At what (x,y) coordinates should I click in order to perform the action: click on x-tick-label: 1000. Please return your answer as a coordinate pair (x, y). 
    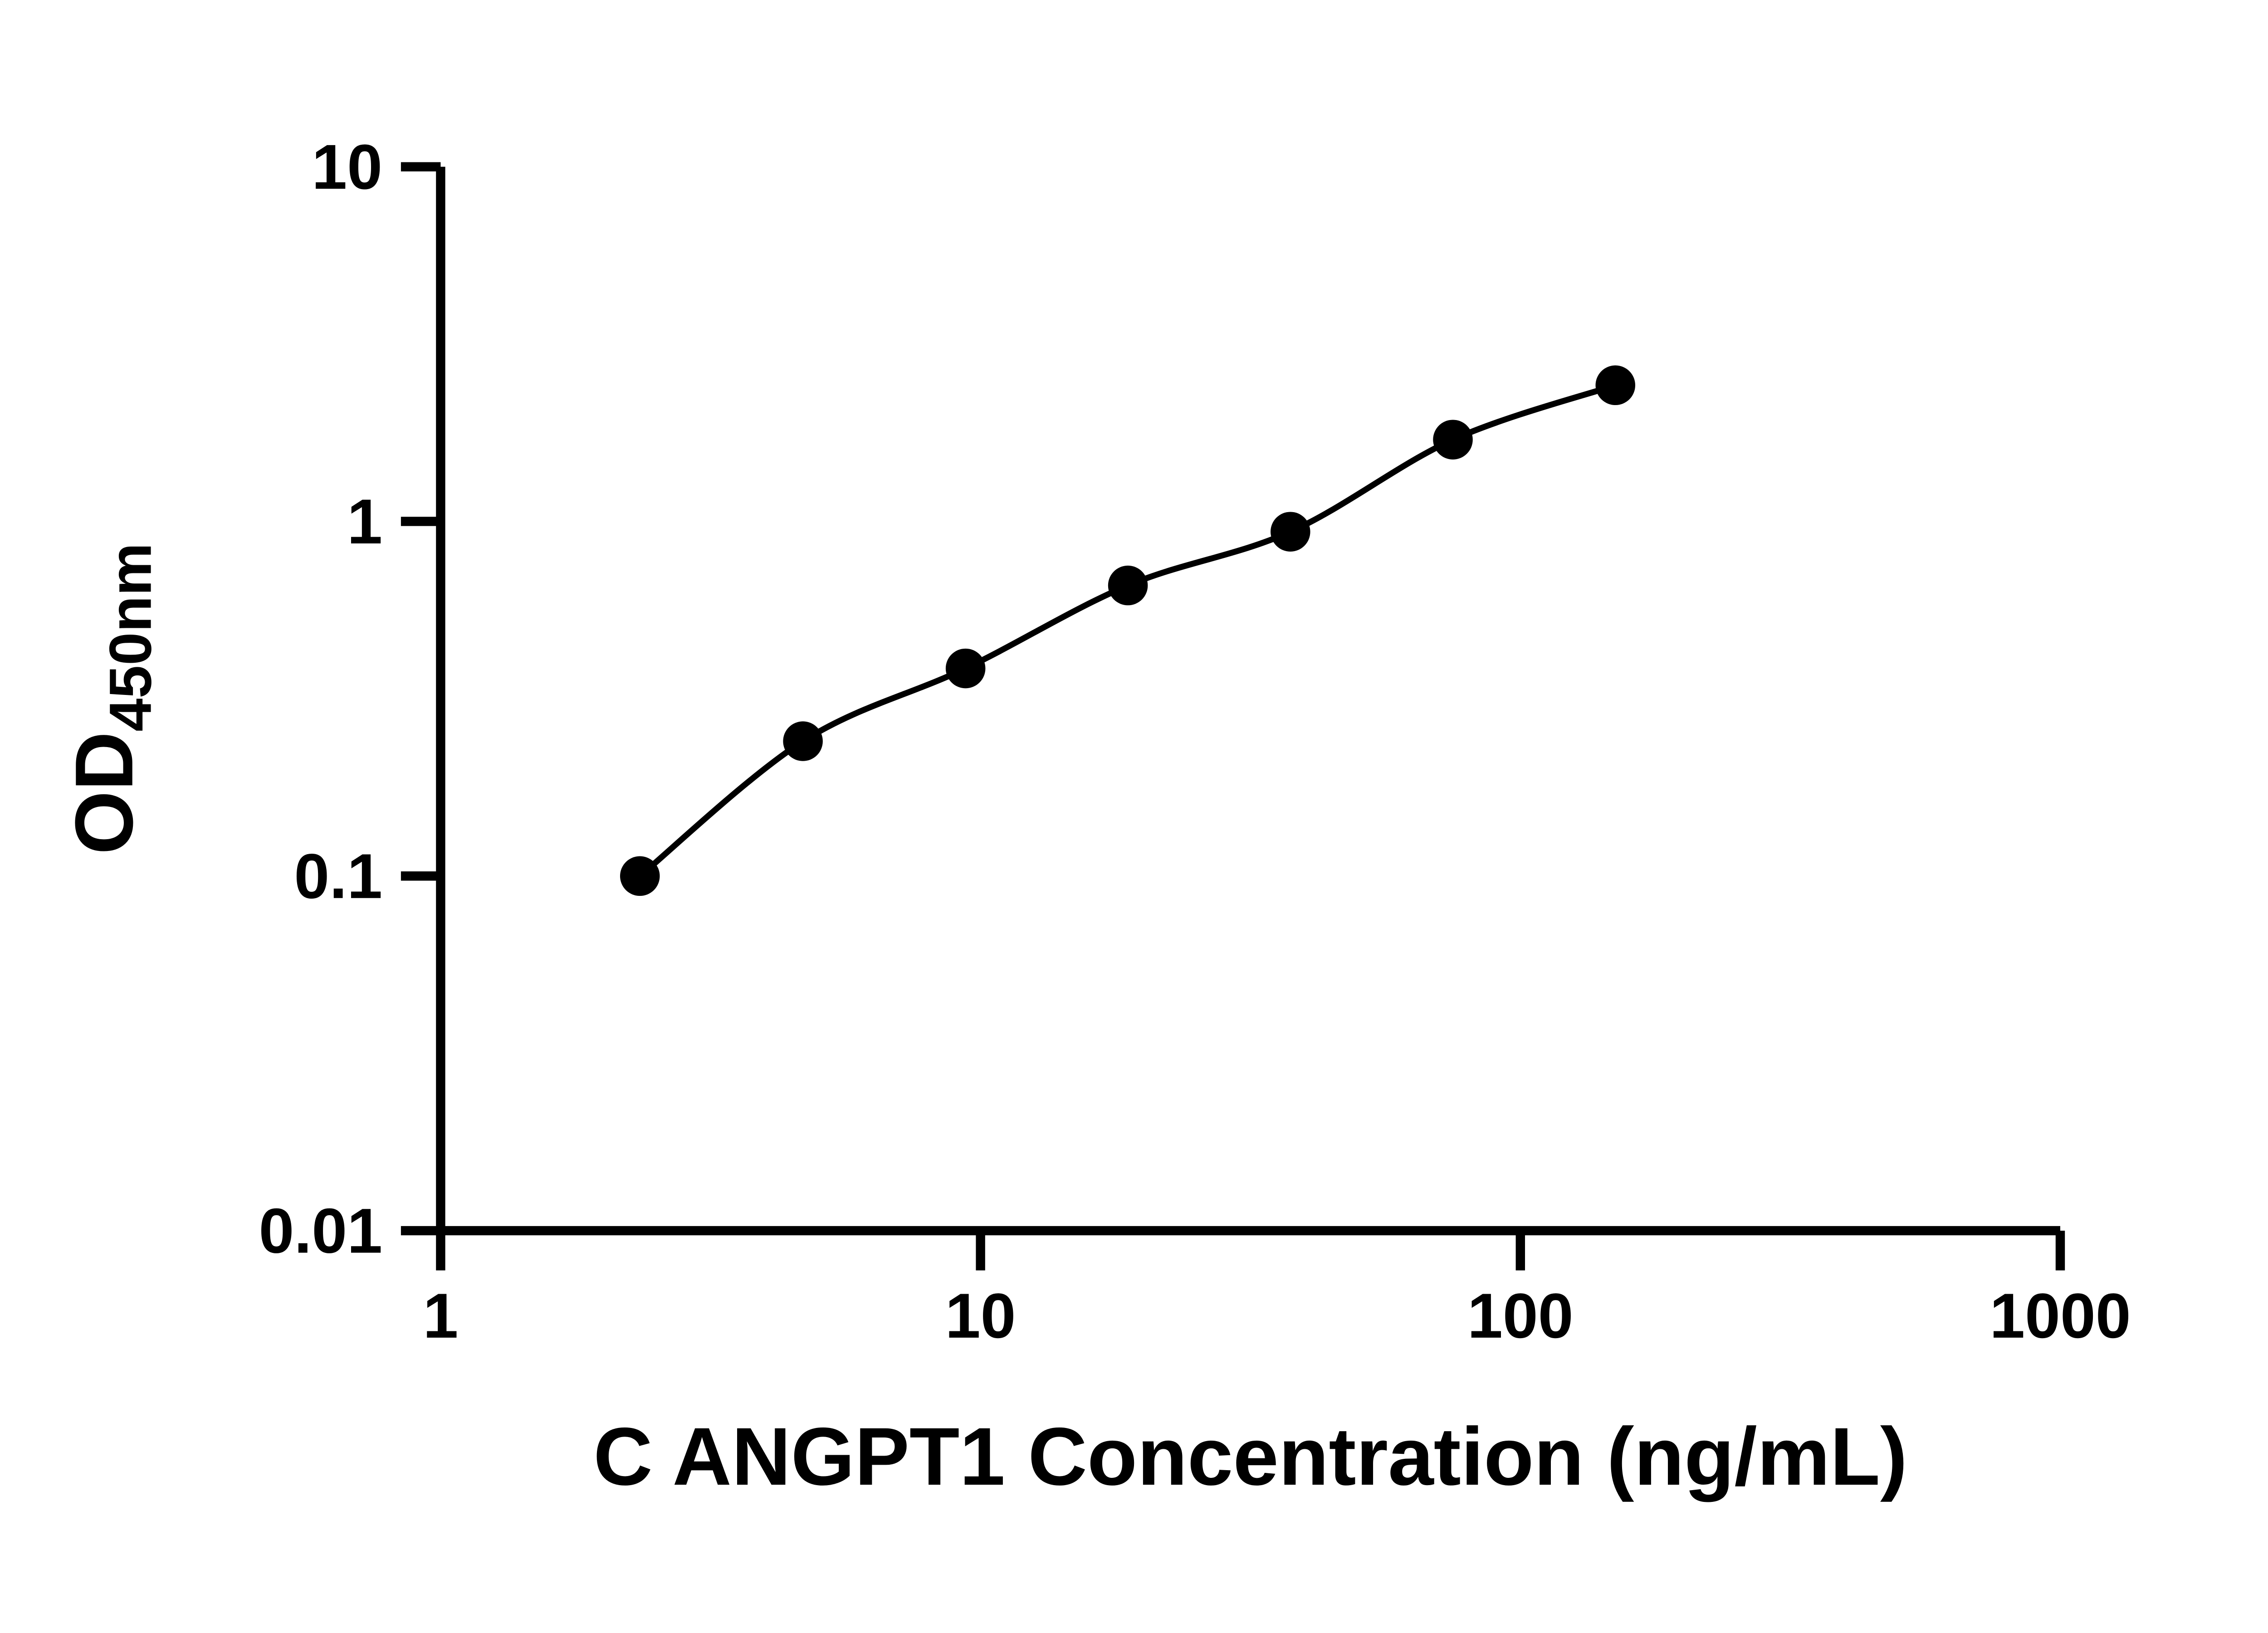
    Looking at the image, I should click on (2060, 1315).